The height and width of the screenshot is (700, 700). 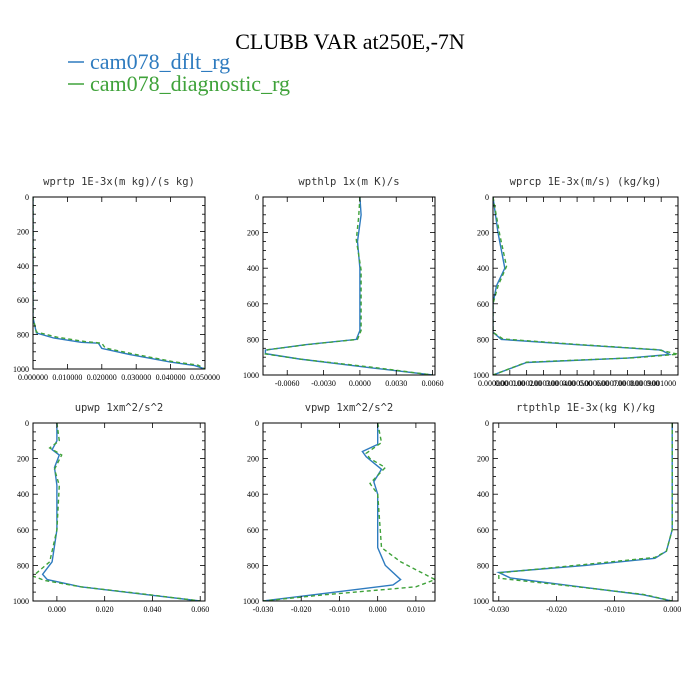 I want to click on x-tick-label: 0.000900, so click(x=644, y=383).